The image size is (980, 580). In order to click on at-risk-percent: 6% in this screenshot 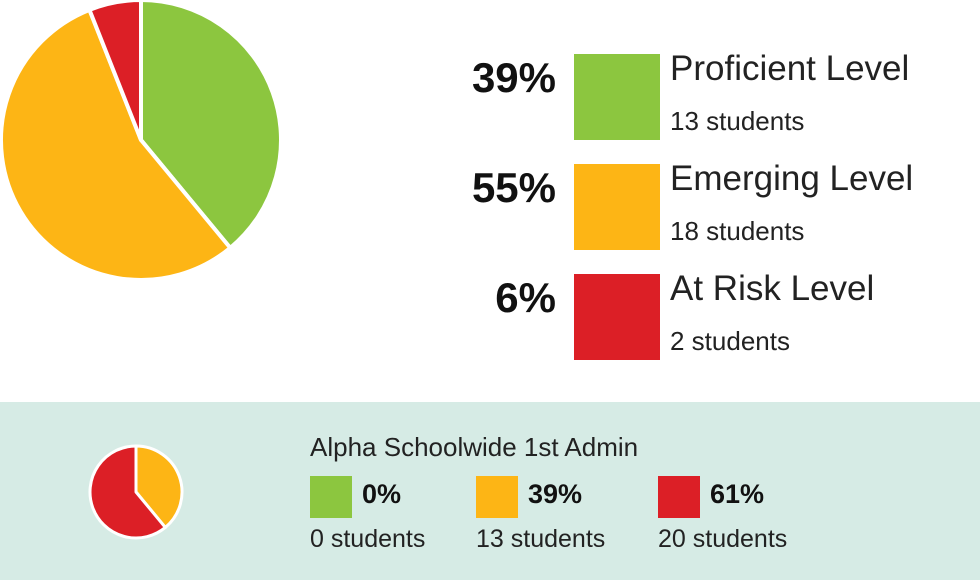, I will do `click(525, 297)`.